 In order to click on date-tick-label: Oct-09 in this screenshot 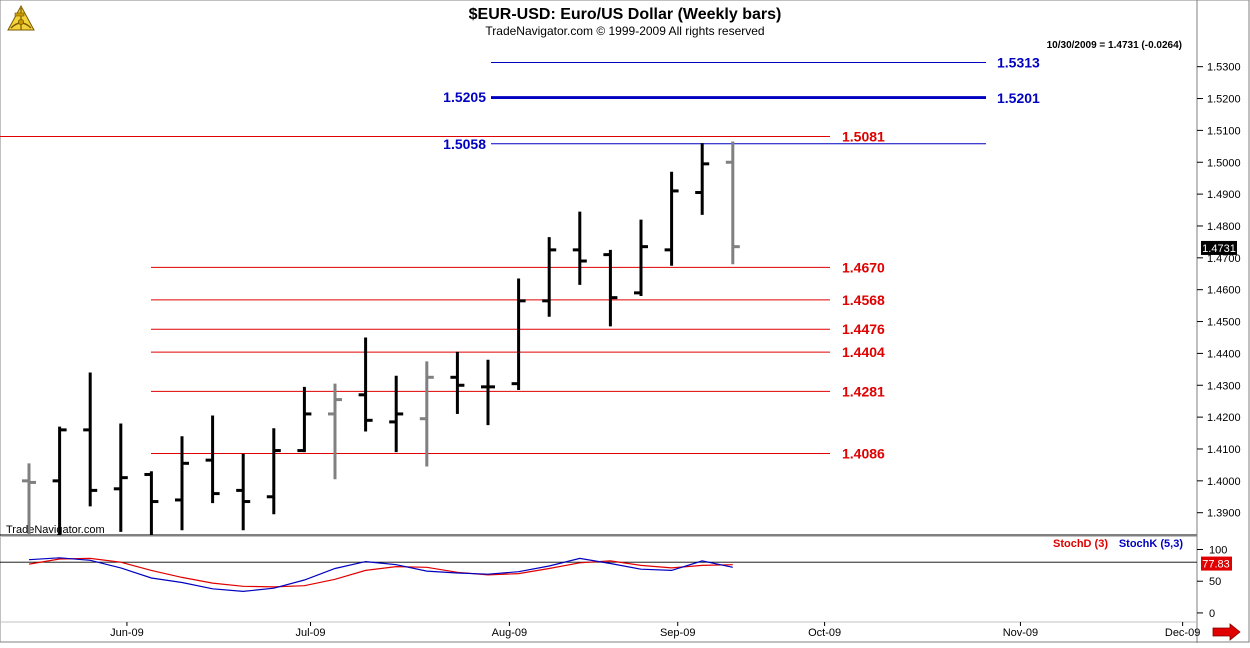, I will do `click(824, 633)`.